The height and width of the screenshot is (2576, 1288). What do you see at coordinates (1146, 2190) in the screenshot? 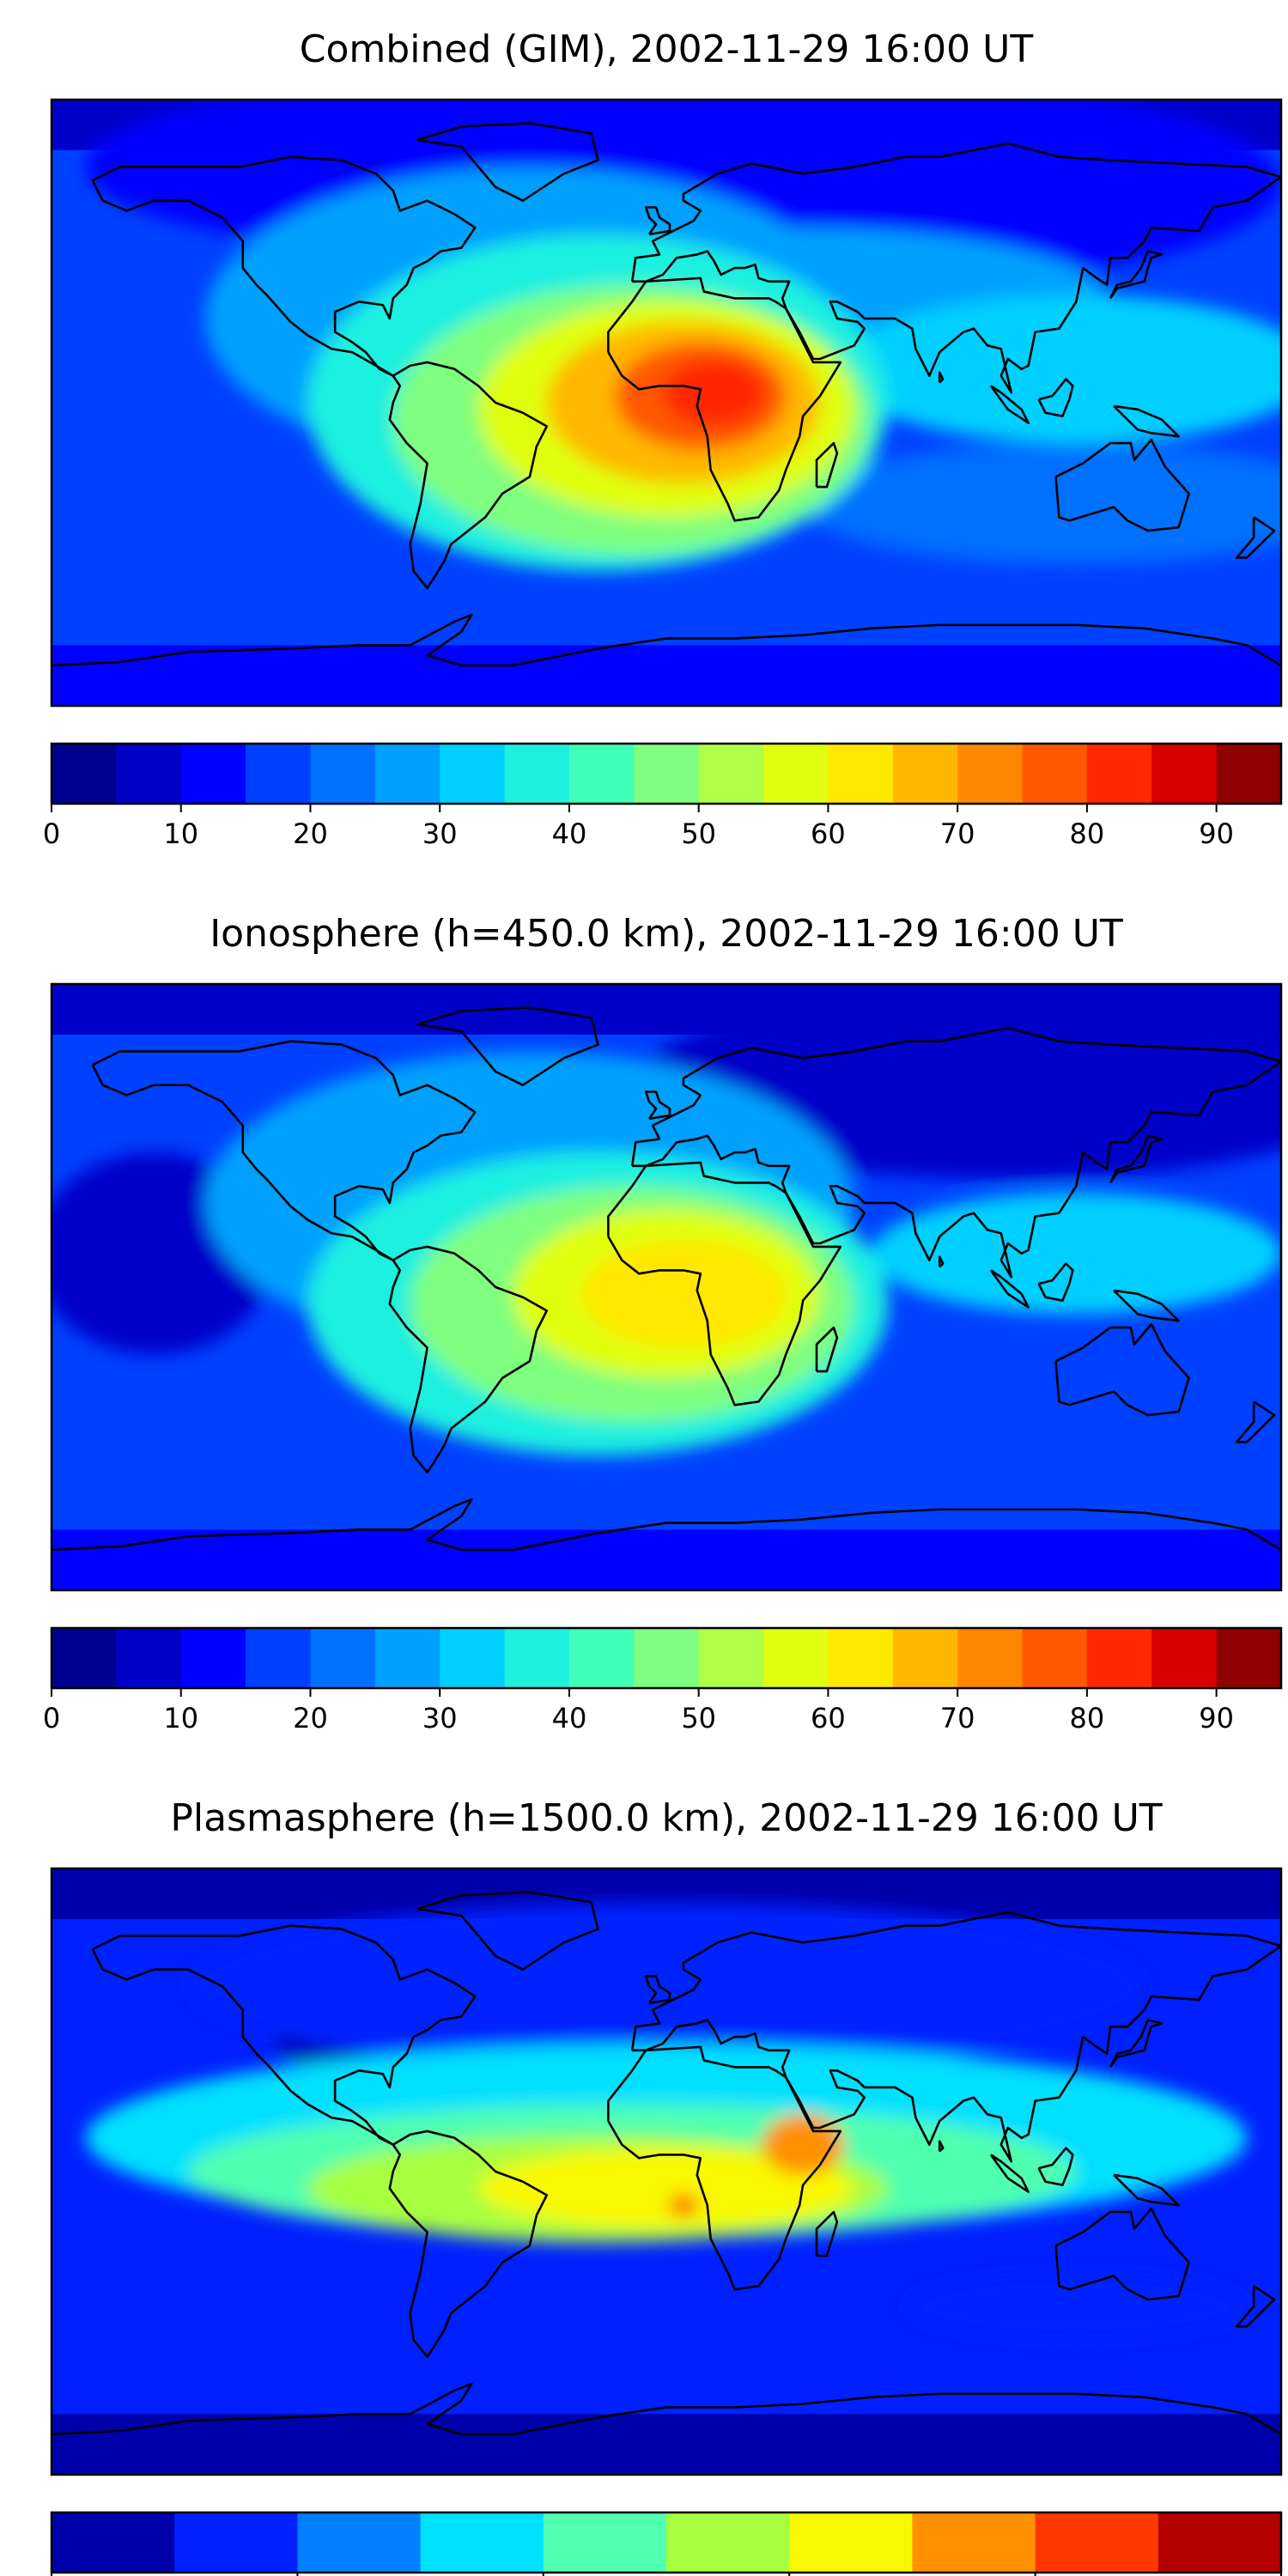
I see `coastline-new-guinea` at bounding box center [1146, 2190].